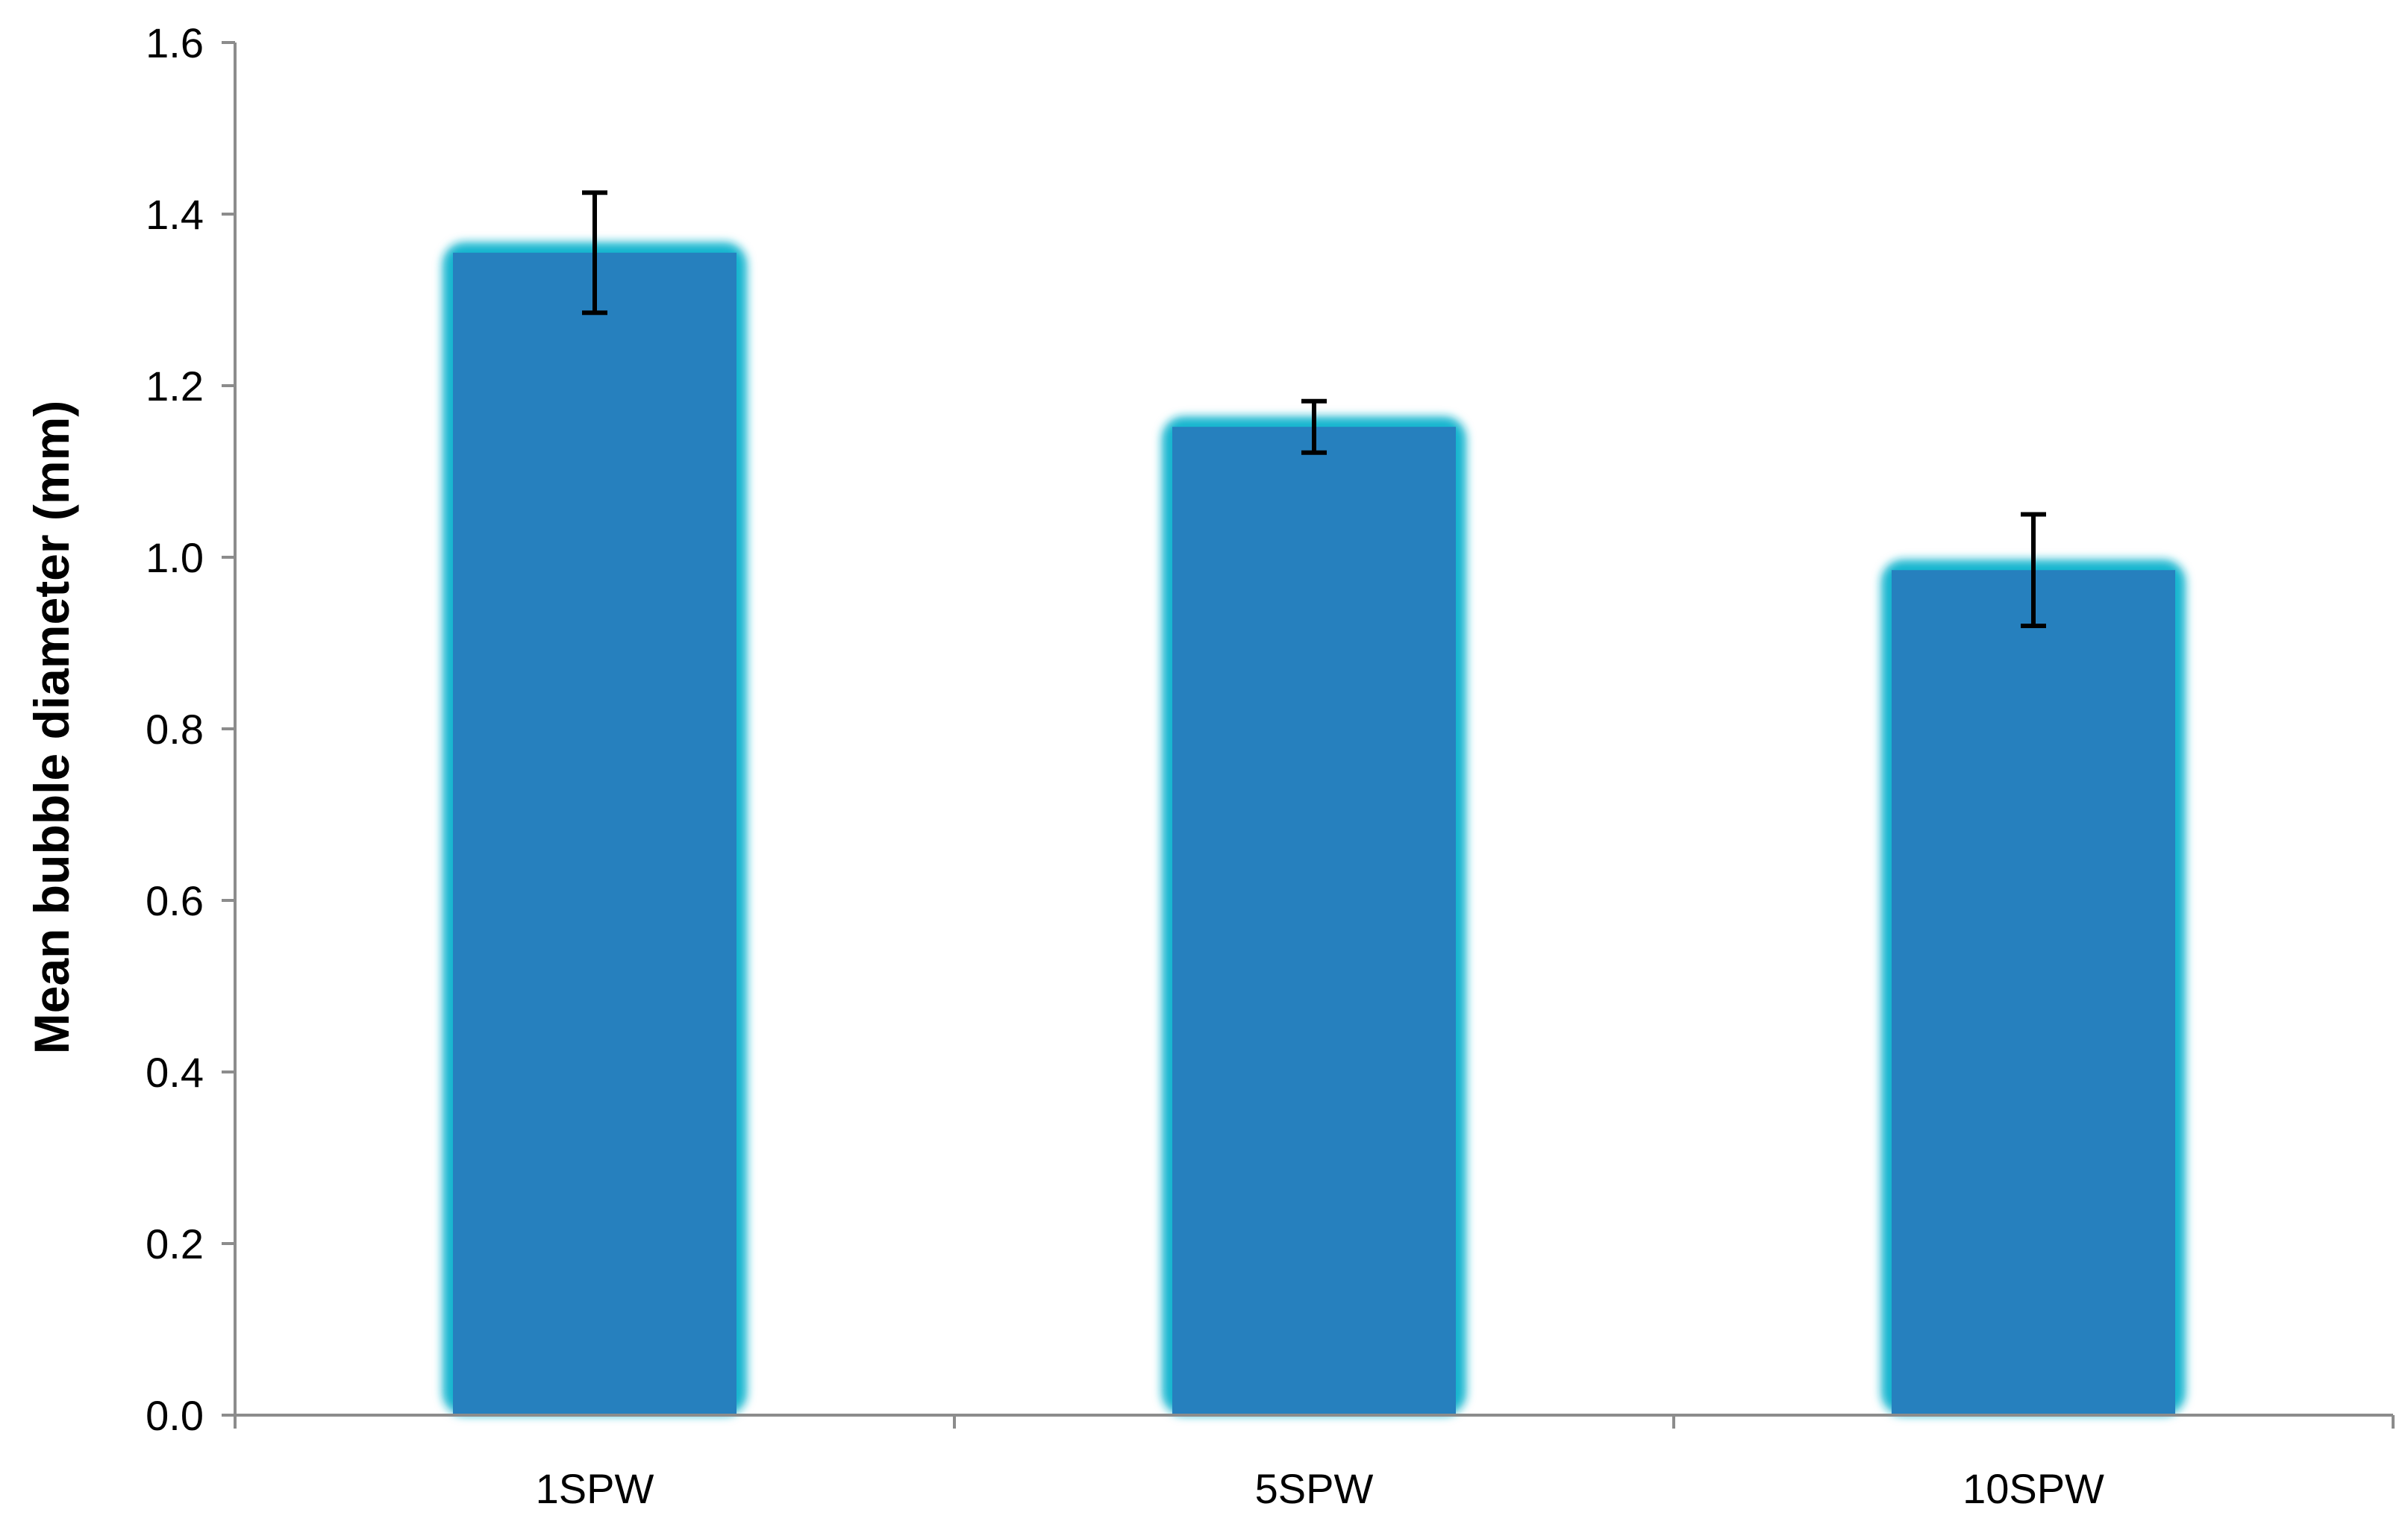  Describe the element at coordinates (175, 387) in the screenshot. I see `y-tick-label: 1.2` at that location.